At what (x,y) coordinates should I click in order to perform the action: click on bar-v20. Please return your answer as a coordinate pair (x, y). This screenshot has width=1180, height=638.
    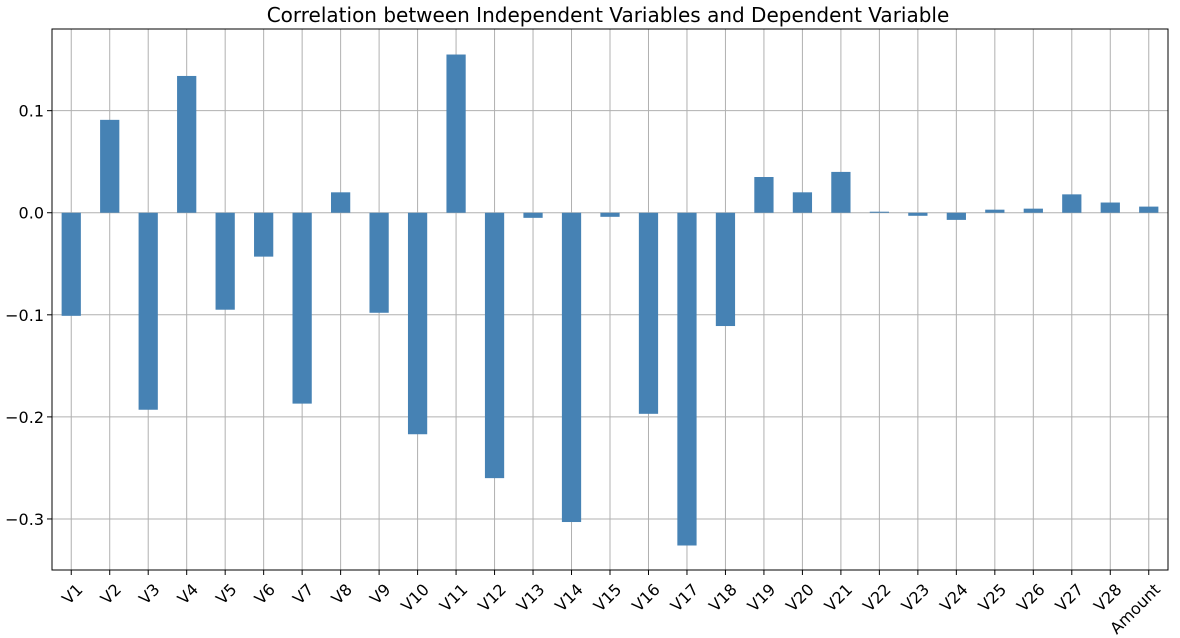
    Looking at the image, I should click on (802, 202).